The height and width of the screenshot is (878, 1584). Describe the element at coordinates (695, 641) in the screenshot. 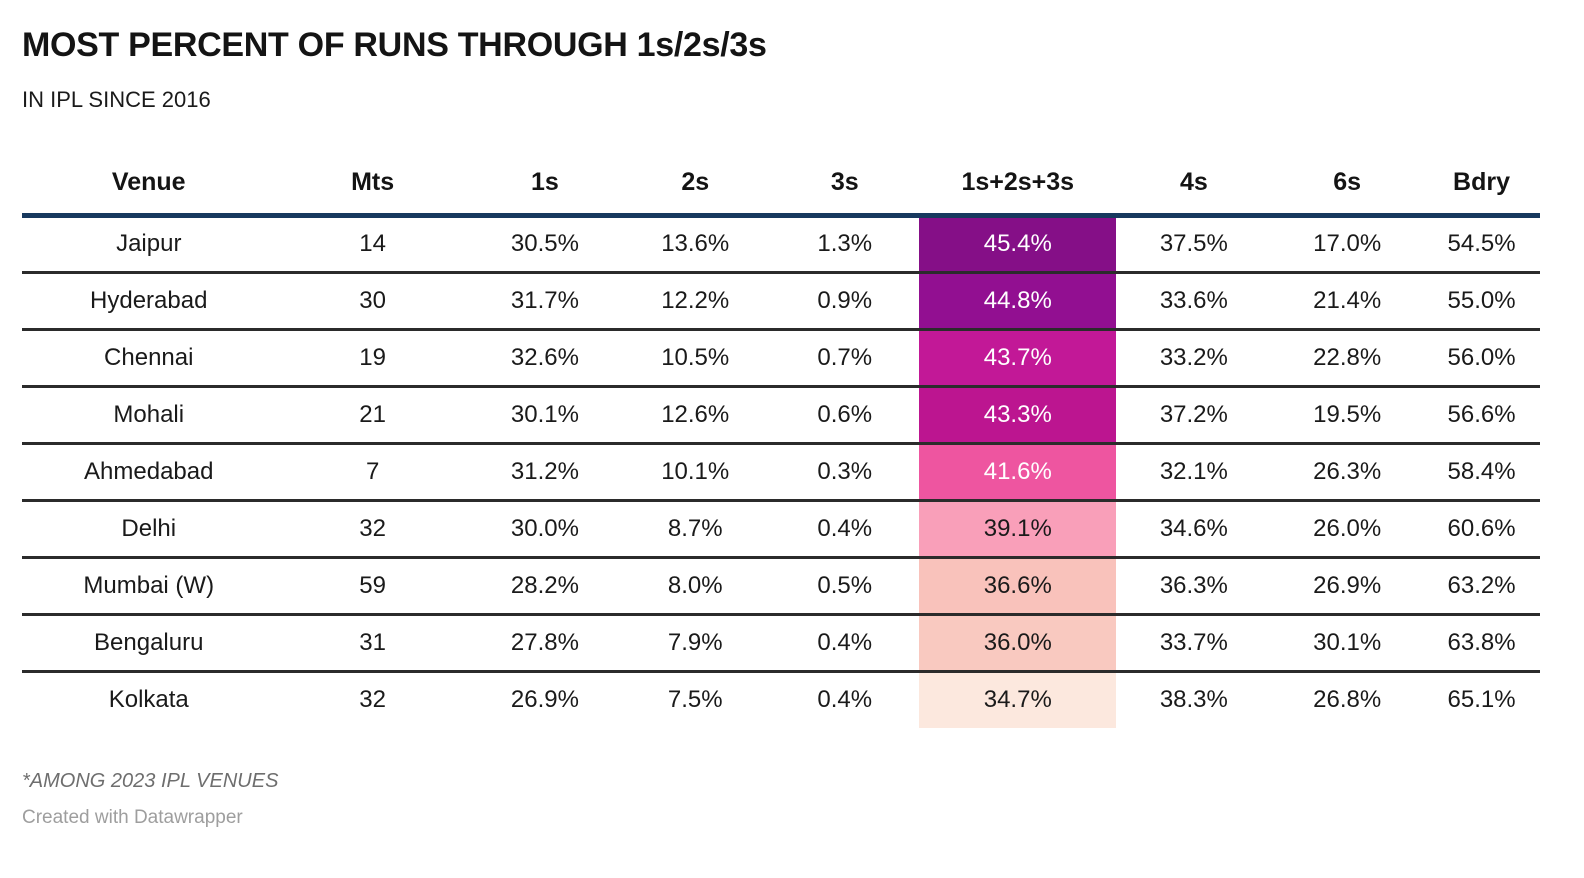

I see `table-cell-2s: 7.9%` at that location.